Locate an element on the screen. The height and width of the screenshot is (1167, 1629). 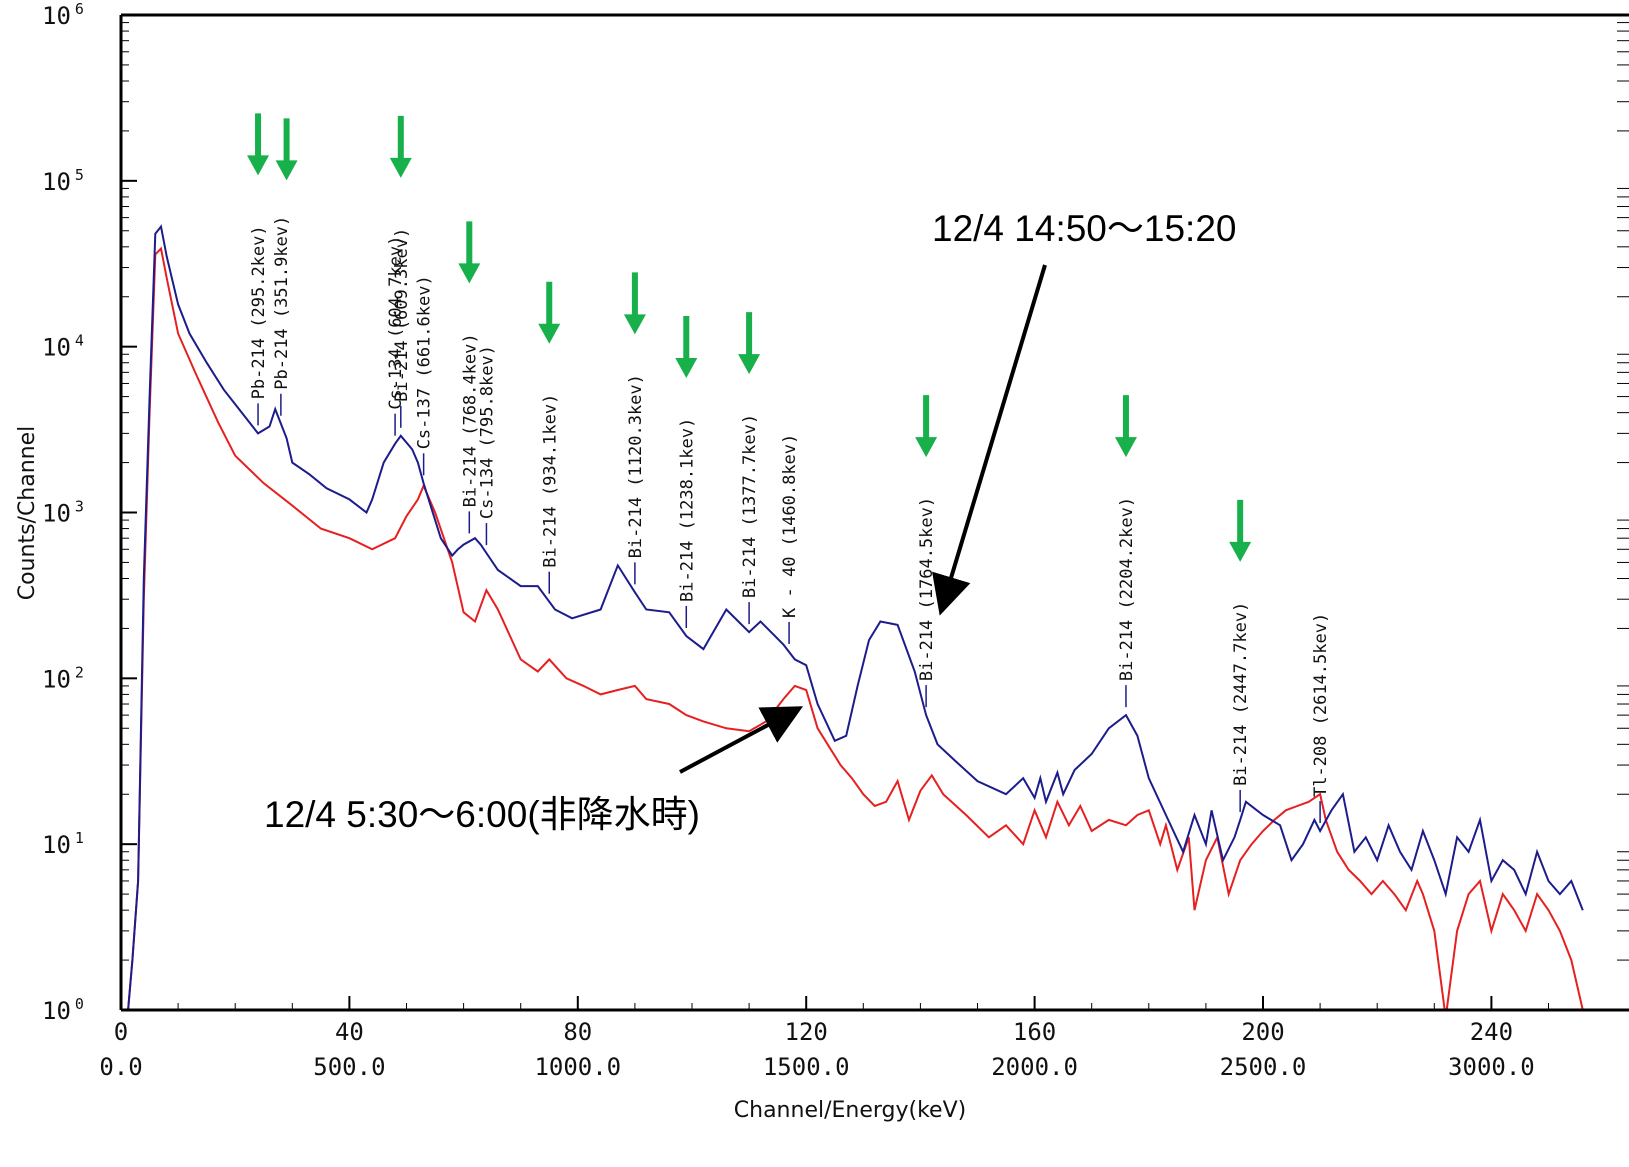
peak-label: Bi-214 (2204.2kev) is located at coordinates (1127, 589).